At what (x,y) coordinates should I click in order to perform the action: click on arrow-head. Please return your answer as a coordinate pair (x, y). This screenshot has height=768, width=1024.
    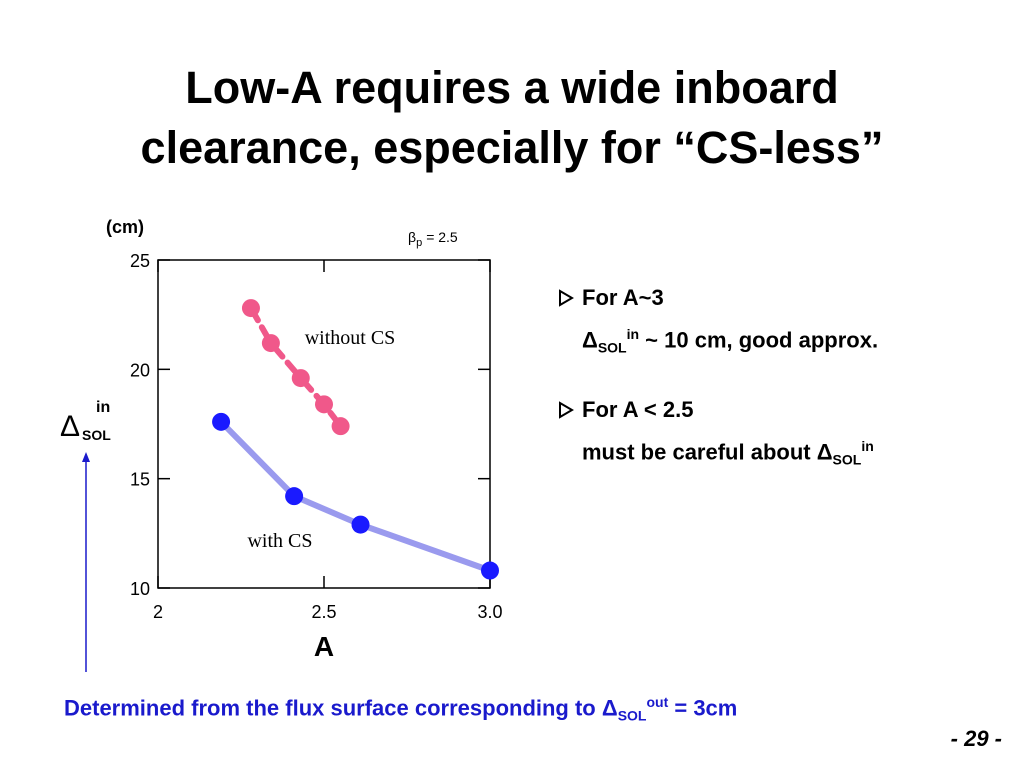
    Looking at the image, I should click on (86, 457).